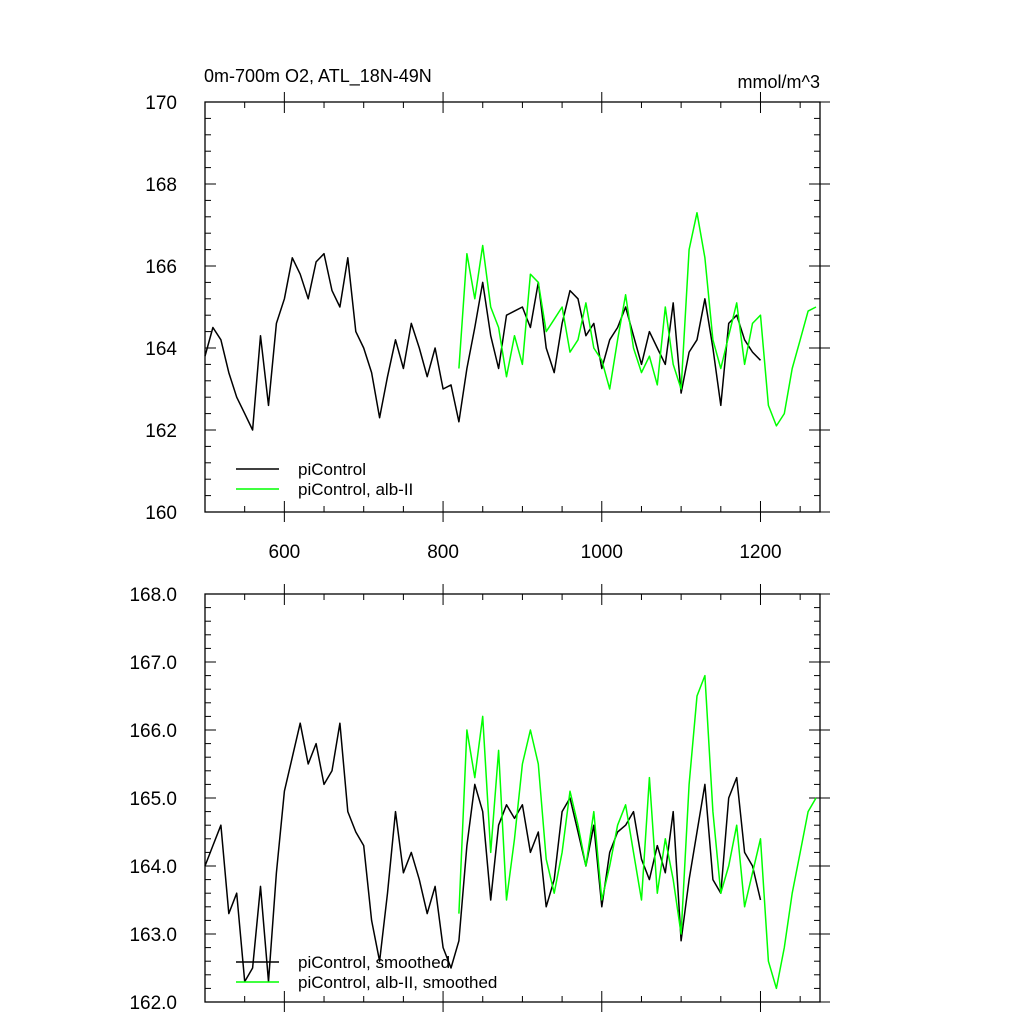 The width and height of the screenshot is (1024, 1024). Describe the element at coordinates (153, 595) in the screenshot. I see `y-tick-label: 168.0` at that location.